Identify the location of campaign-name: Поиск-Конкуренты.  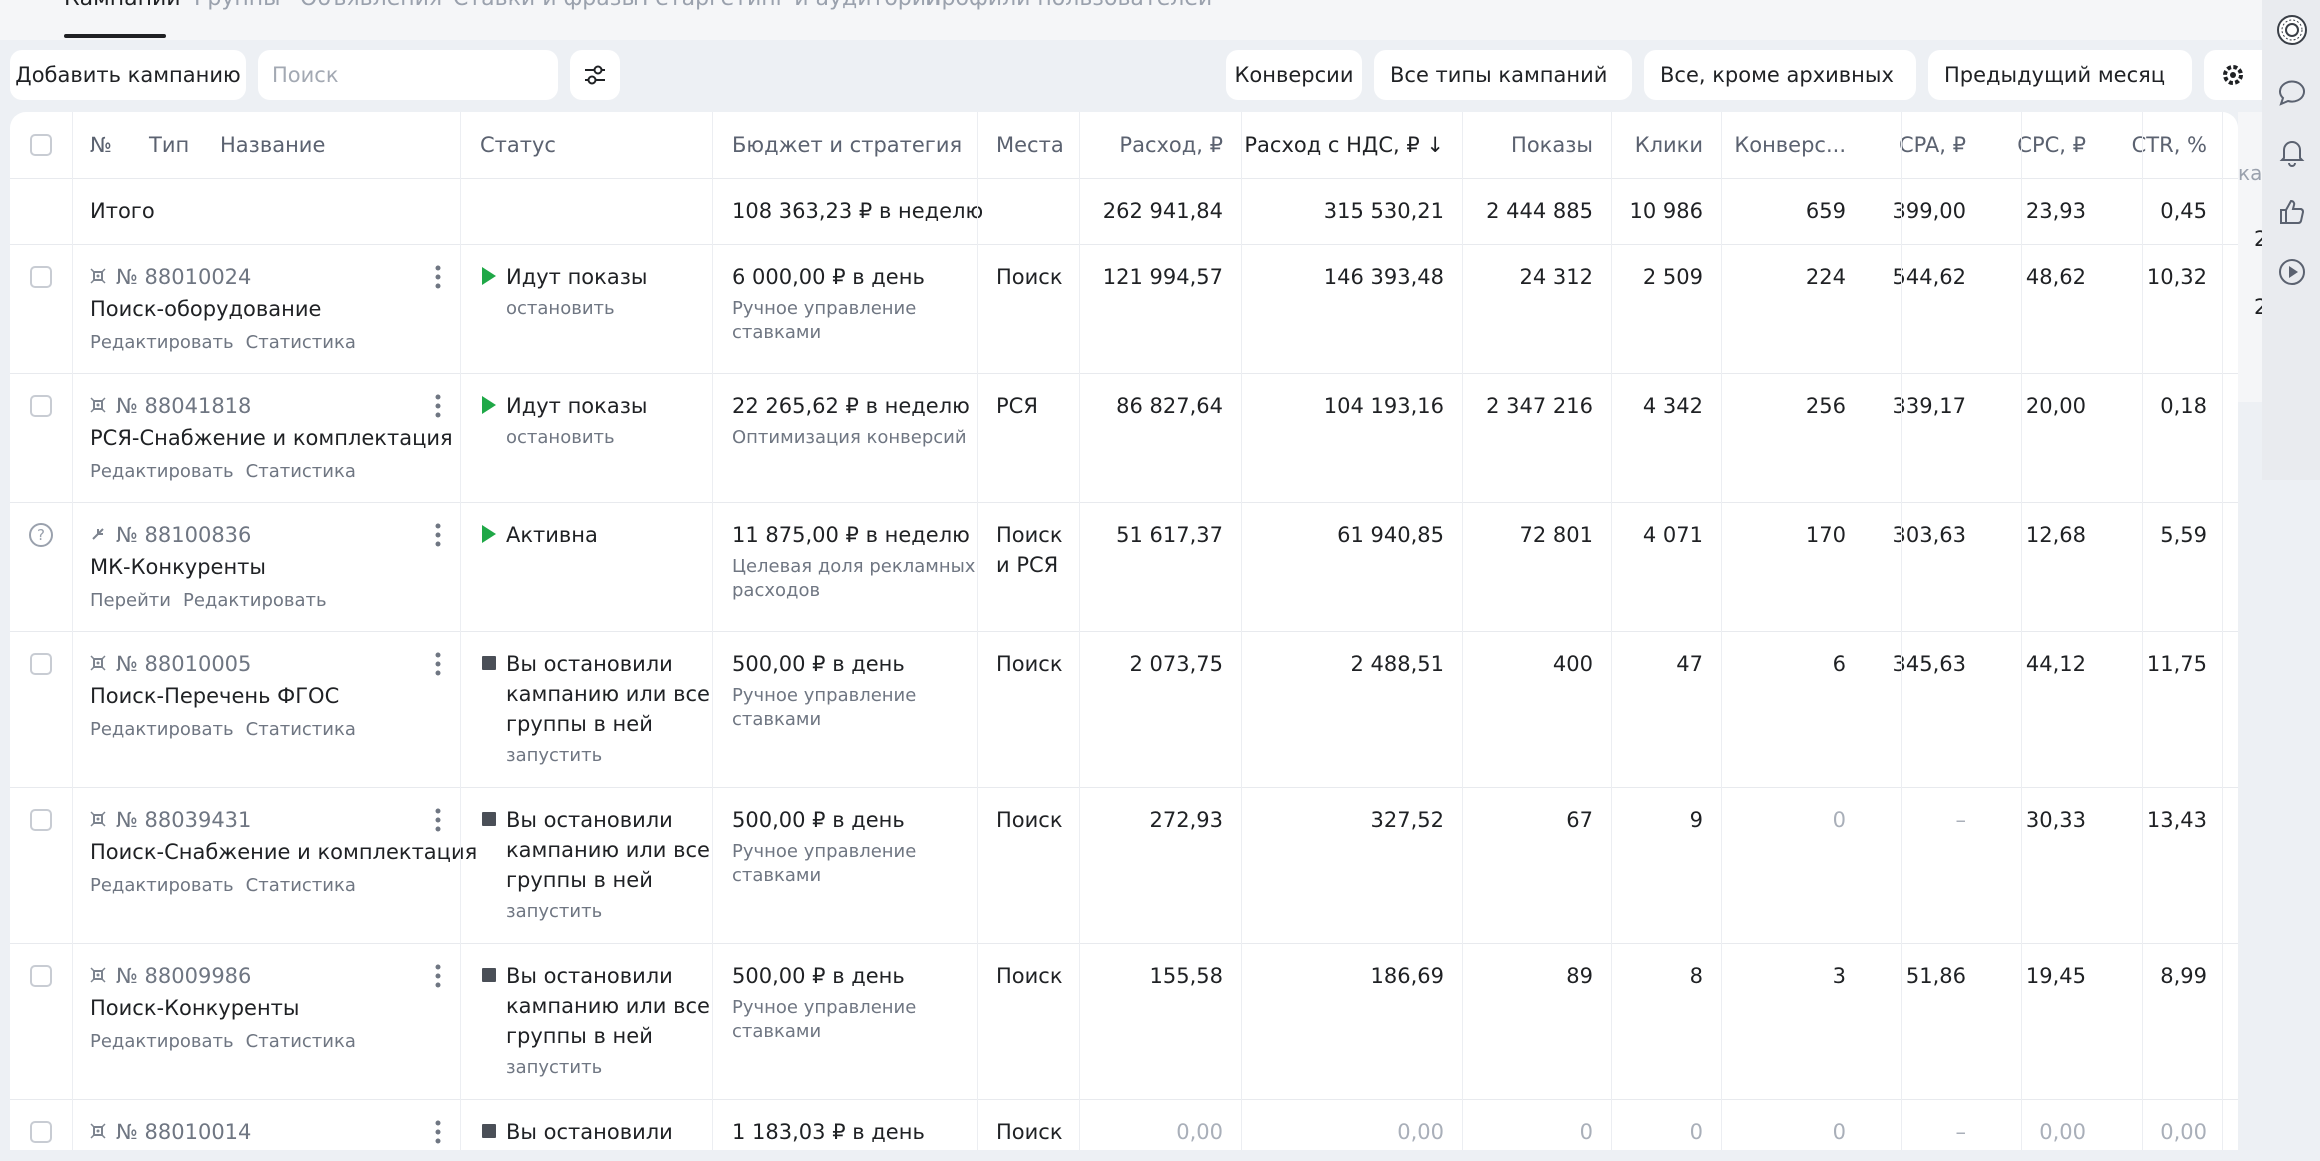
(195, 1008).